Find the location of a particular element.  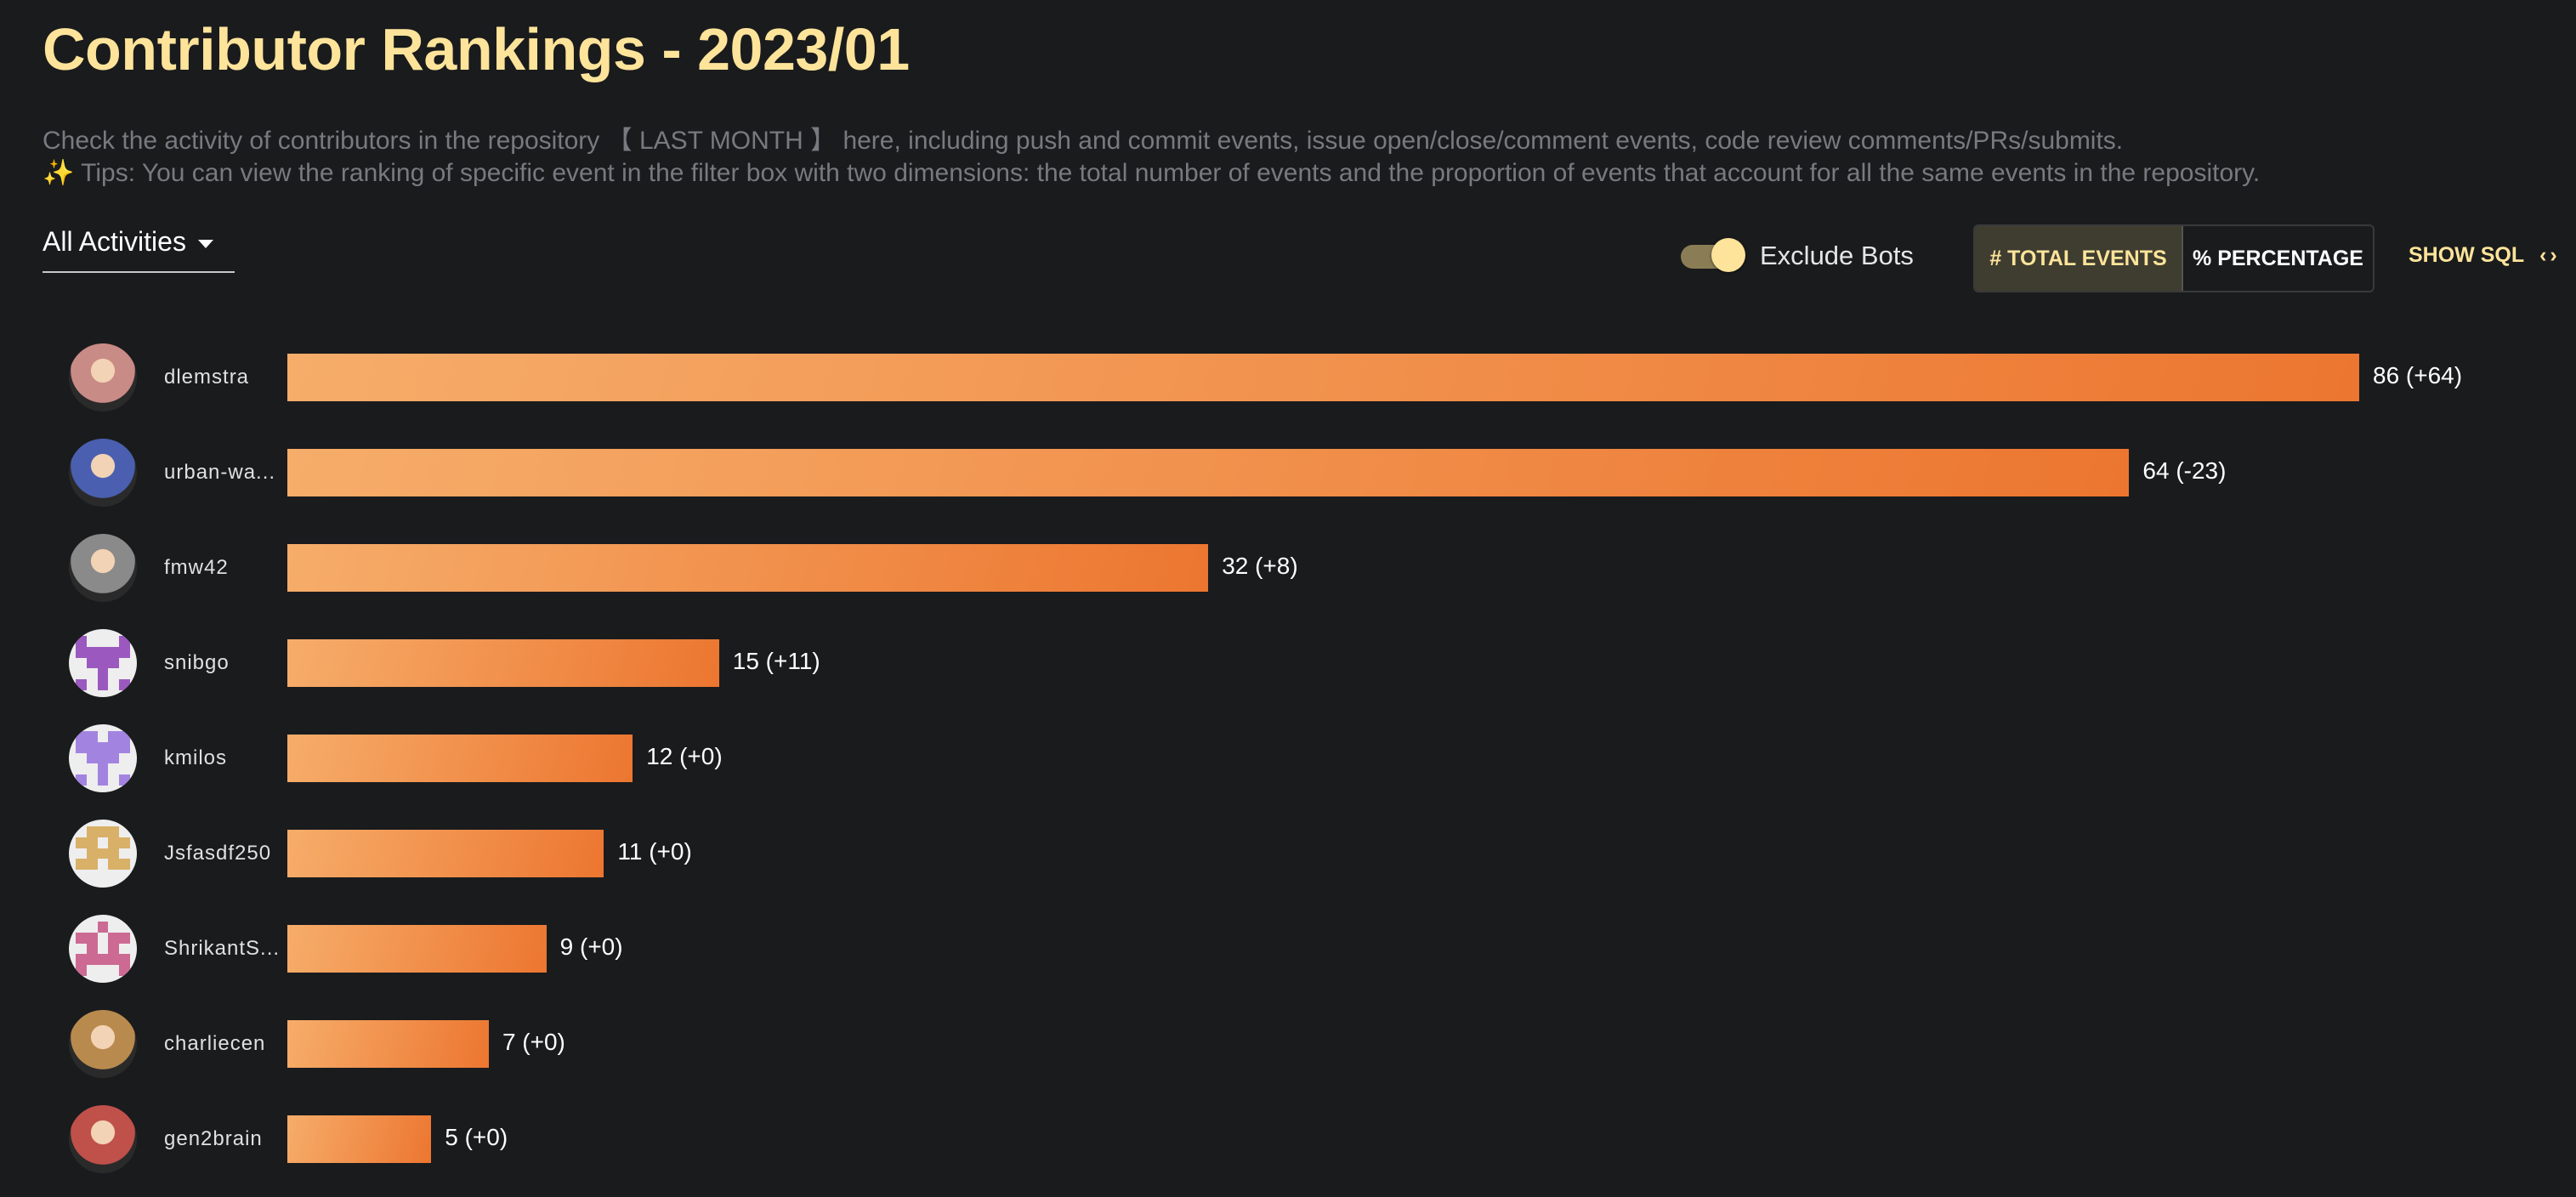

toggle-knob is located at coordinates (1728, 255).